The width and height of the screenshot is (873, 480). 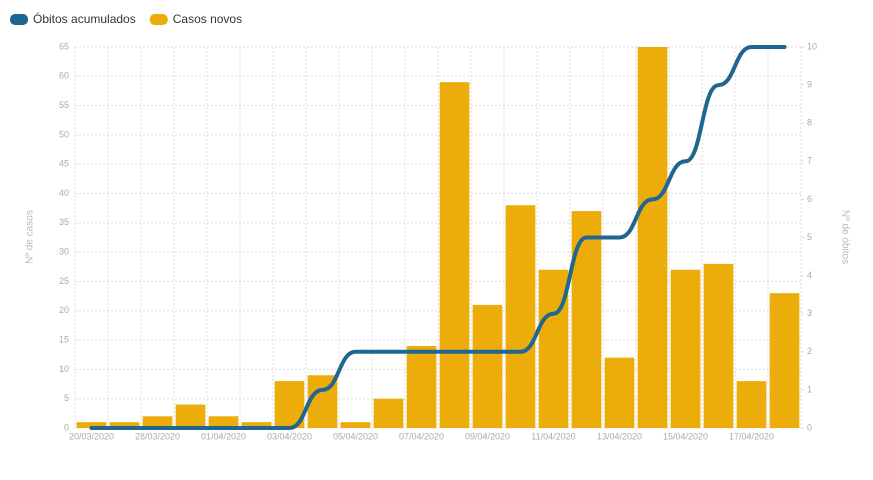 What do you see at coordinates (809, 199) in the screenshot?
I see `y2-tick-label: 6` at bounding box center [809, 199].